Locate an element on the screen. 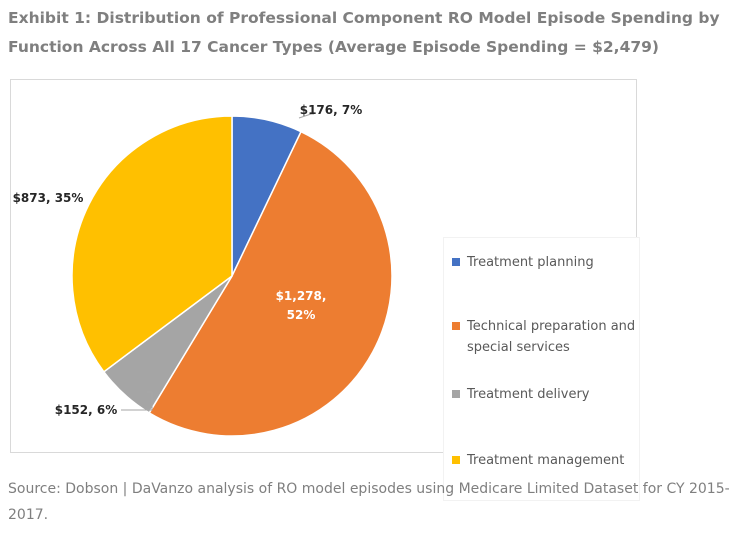 This screenshot has width=741, height=533. data-label: $176, 7% is located at coordinates (331, 110).